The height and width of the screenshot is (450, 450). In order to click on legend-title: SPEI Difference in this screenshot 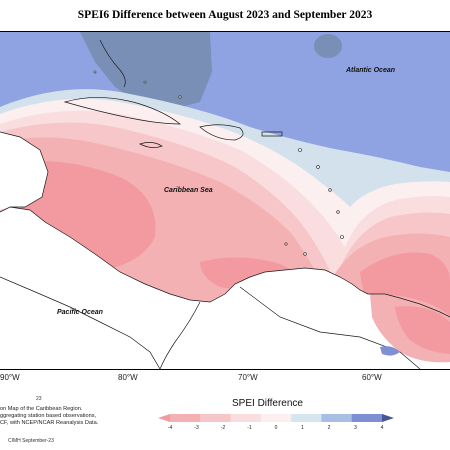, I will do `click(267, 403)`.